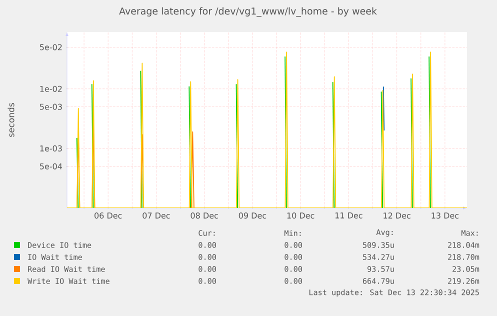 The height and width of the screenshot is (316, 497). I want to click on x-tick-label: 10 Dec, so click(300, 215).